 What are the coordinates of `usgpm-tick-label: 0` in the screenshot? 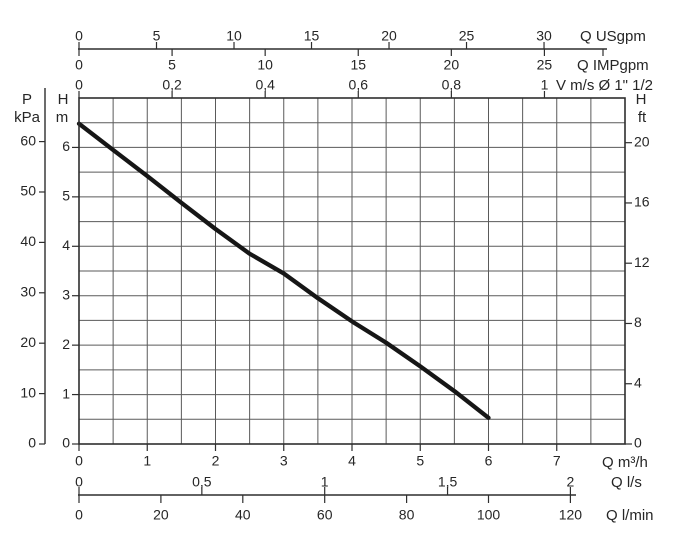 It's located at (79, 36).